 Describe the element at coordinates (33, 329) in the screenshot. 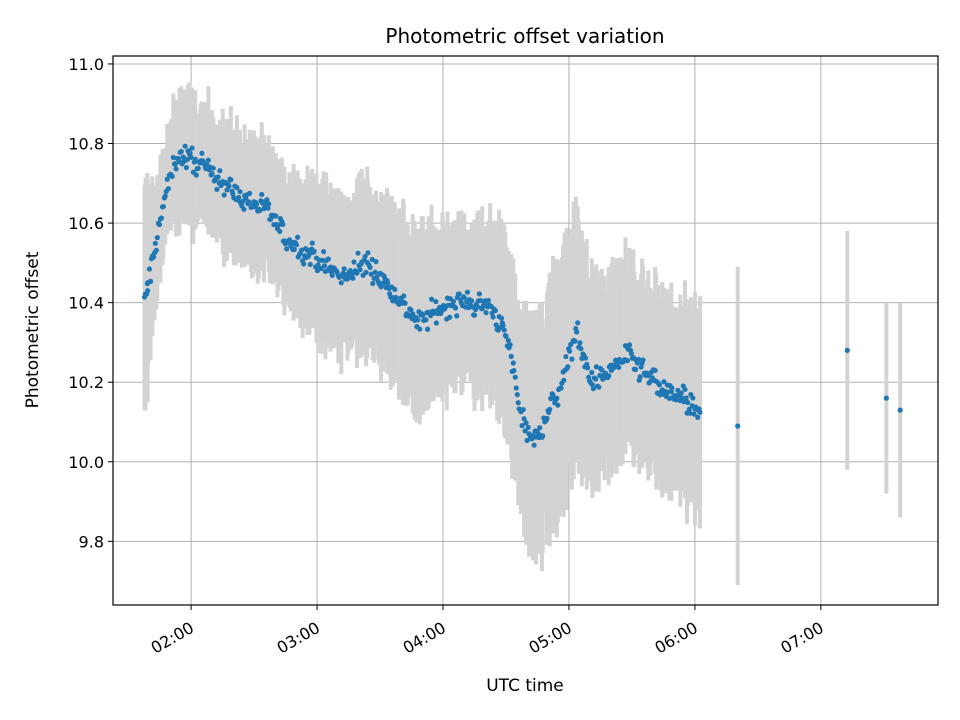

I see `y-axis-label: Photometric offset` at that location.